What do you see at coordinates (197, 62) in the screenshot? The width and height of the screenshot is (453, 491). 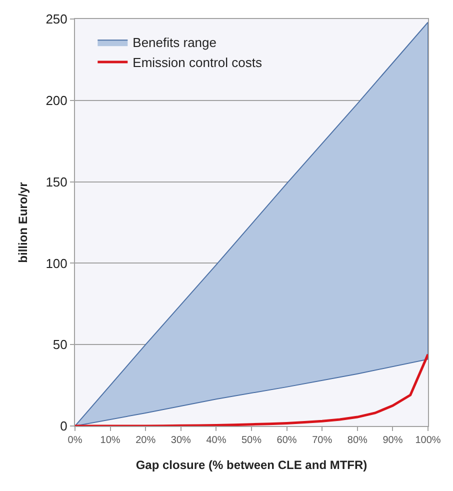 I see `legend-label: Emission control costs` at bounding box center [197, 62].